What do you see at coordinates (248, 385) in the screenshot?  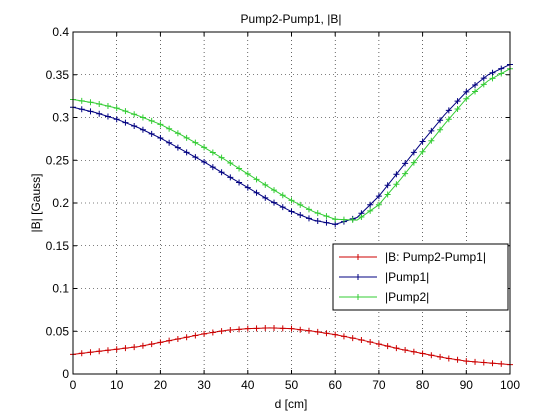 I see `x-tick-label: 40` at bounding box center [248, 385].